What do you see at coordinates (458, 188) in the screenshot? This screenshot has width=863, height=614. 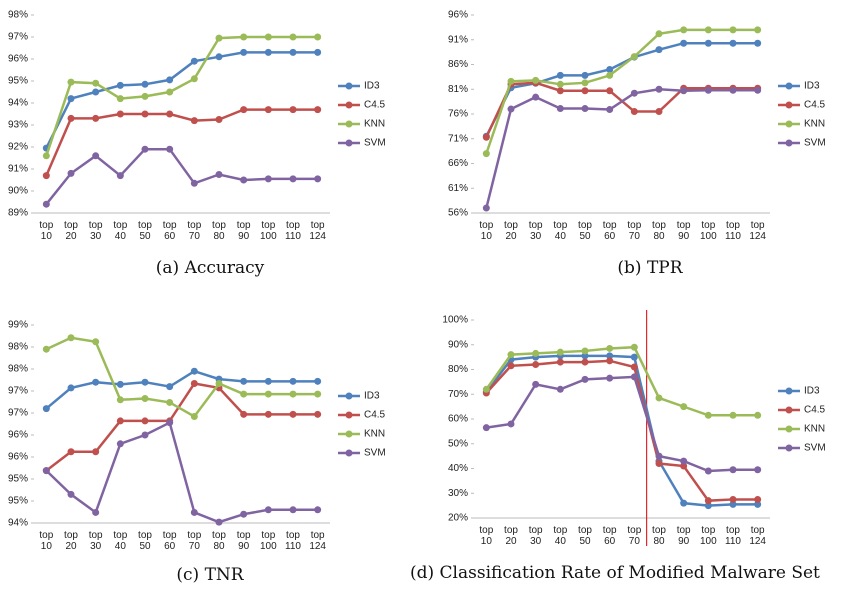 I see `y-tick-label: 61%` at bounding box center [458, 188].